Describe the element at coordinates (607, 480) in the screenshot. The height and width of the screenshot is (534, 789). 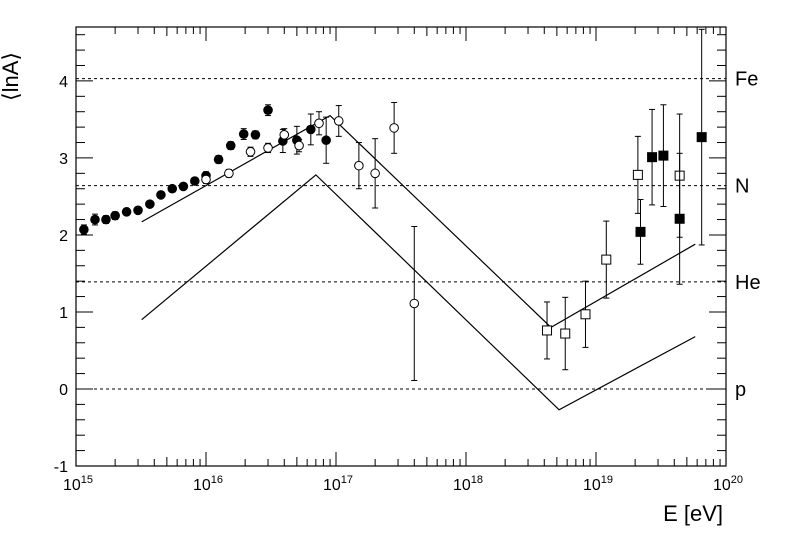
I see `x-tick-label-exponent: 19` at that location.